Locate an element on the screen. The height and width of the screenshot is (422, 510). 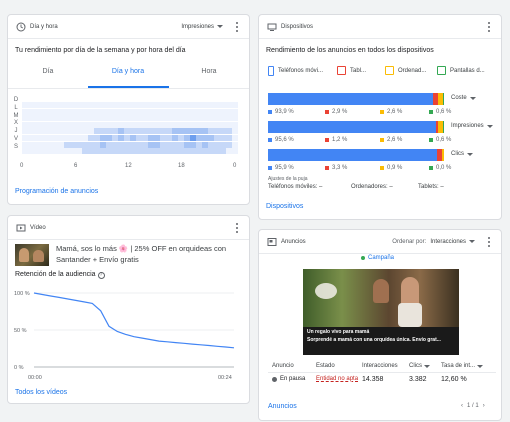
video-thumbnail is located at coordinates (32, 255).